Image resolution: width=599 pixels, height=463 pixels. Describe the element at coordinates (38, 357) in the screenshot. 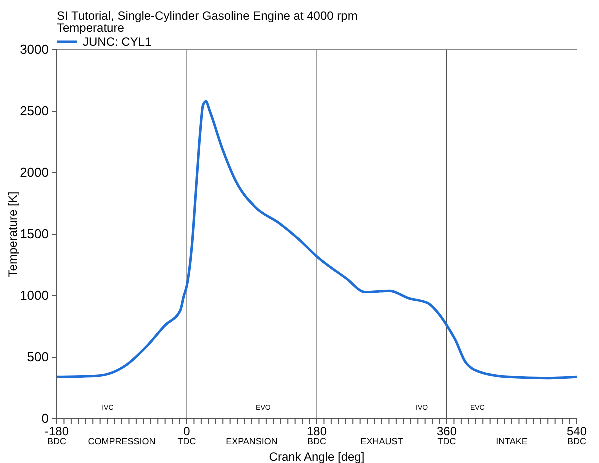

I see `y-tick-label: 500` at that location.